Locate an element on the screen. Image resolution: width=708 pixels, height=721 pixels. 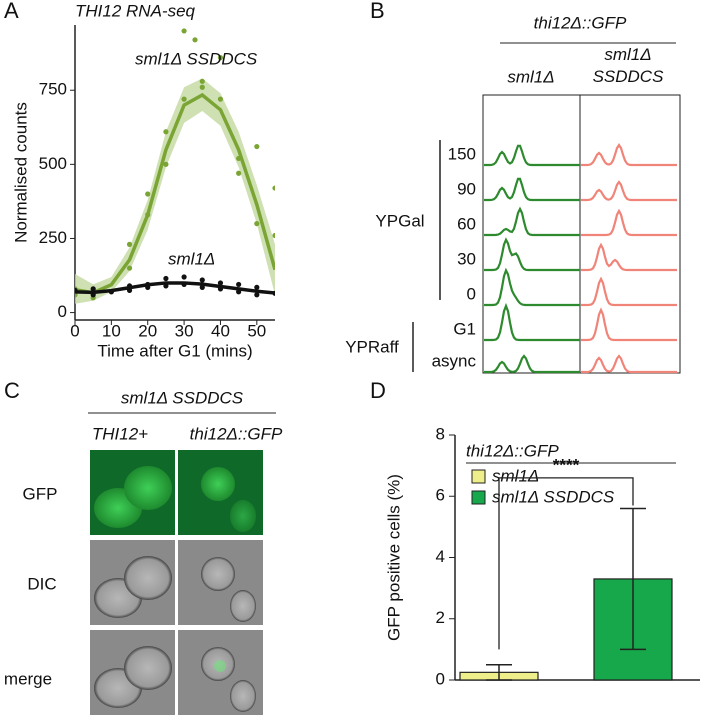
significance: **** is located at coordinates (566, 464).